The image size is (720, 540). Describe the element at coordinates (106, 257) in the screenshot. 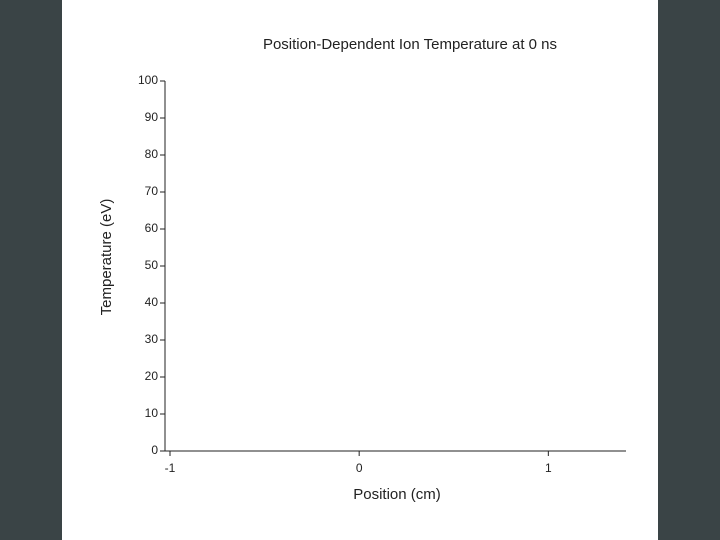

I see `y-axis-label: Temperature (eV)` at that location.